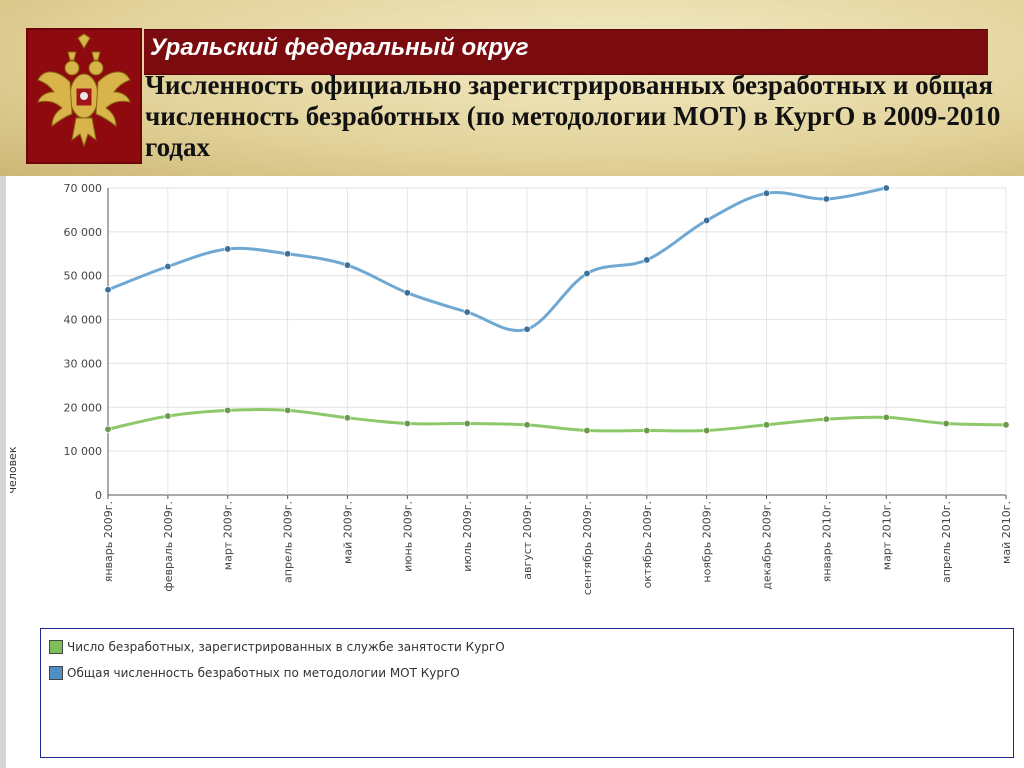 This screenshot has width=1024, height=768. What do you see at coordinates (707, 542) in the screenshot?
I see `x-tick-label: ноябрь 2009г.` at bounding box center [707, 542].